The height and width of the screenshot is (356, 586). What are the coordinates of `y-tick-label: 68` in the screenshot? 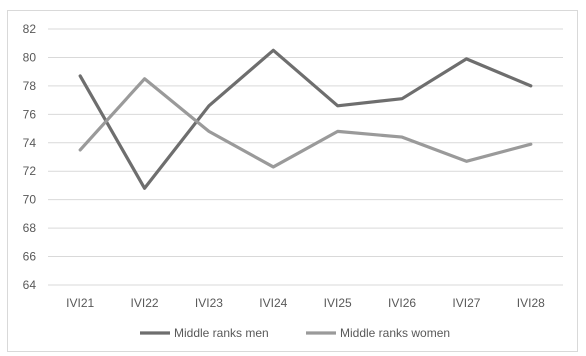 It's located at (30, 228).